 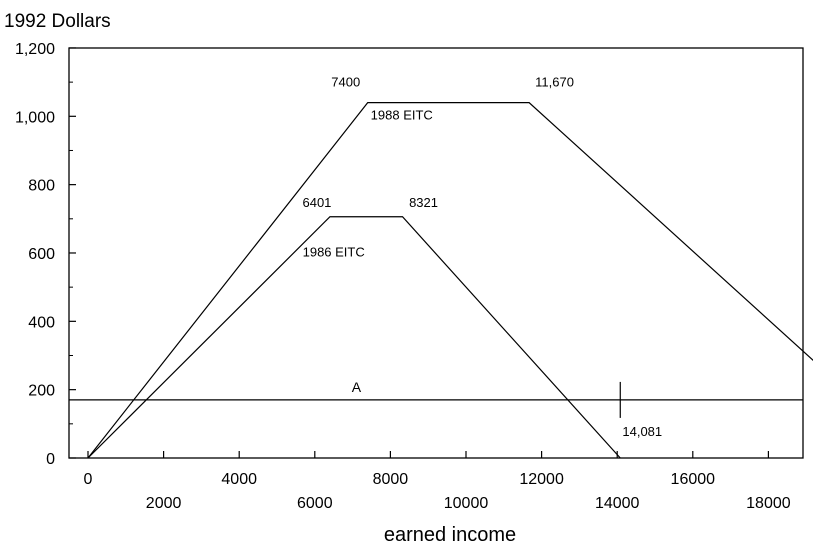 I want to click on annotation-label: 11,670, so click(x=554, y=82).